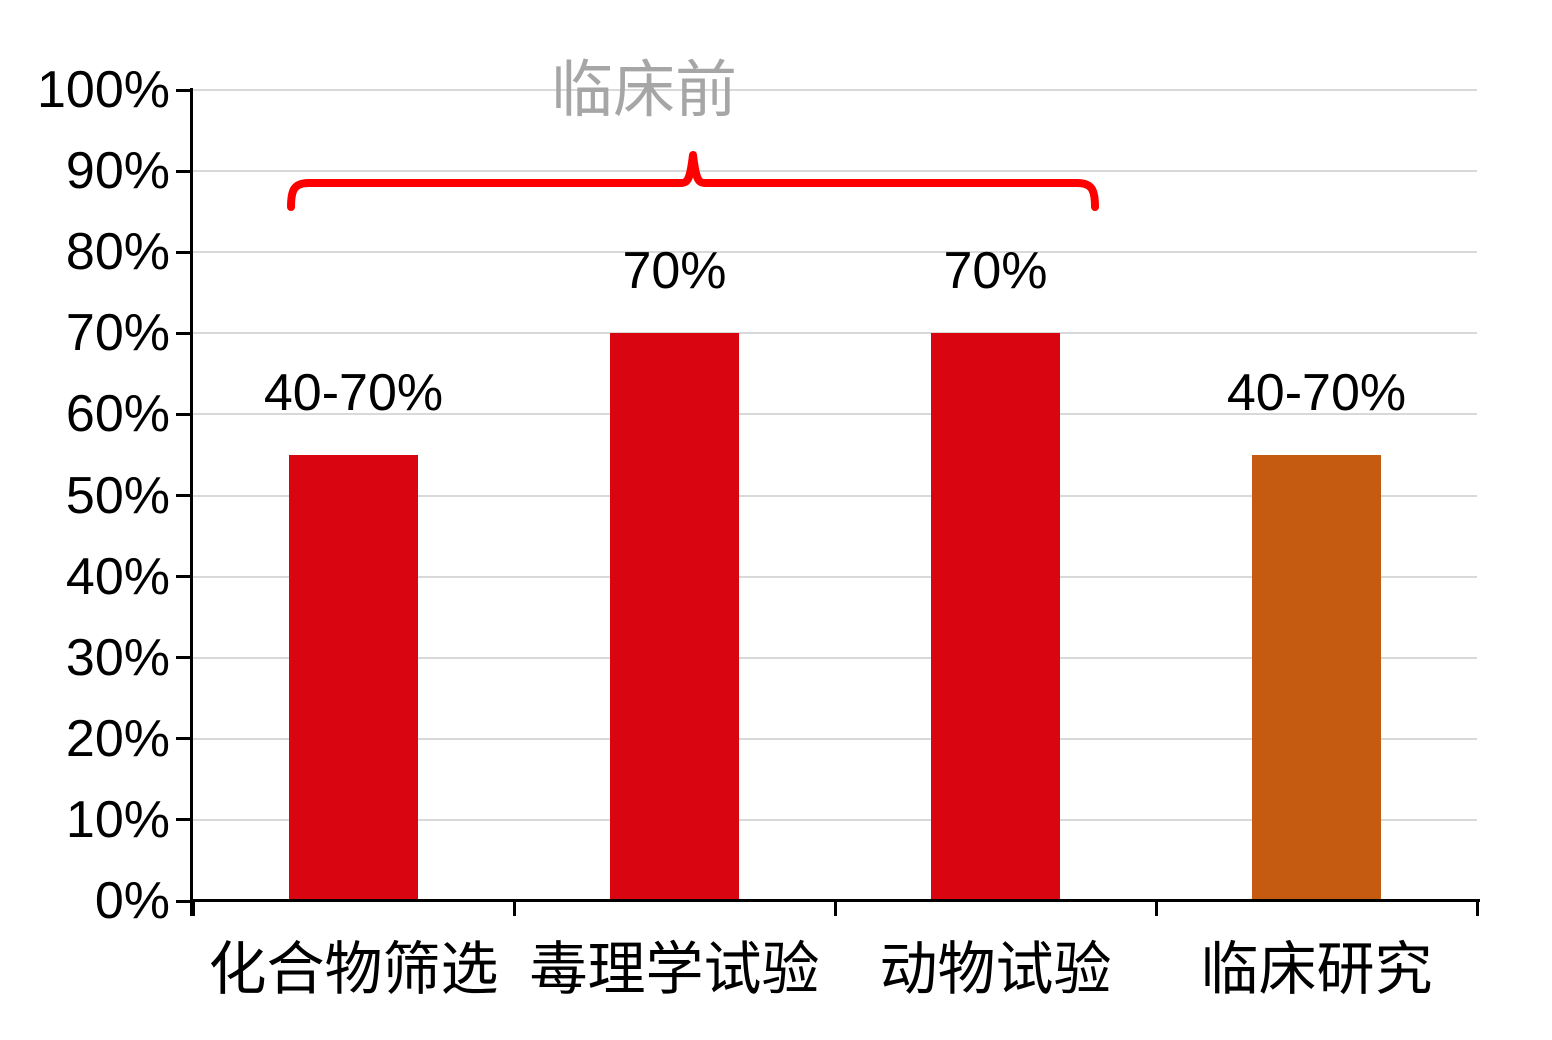 The image size is (1552, 1040). I want to click on gridline-40%, so click(835, 576).